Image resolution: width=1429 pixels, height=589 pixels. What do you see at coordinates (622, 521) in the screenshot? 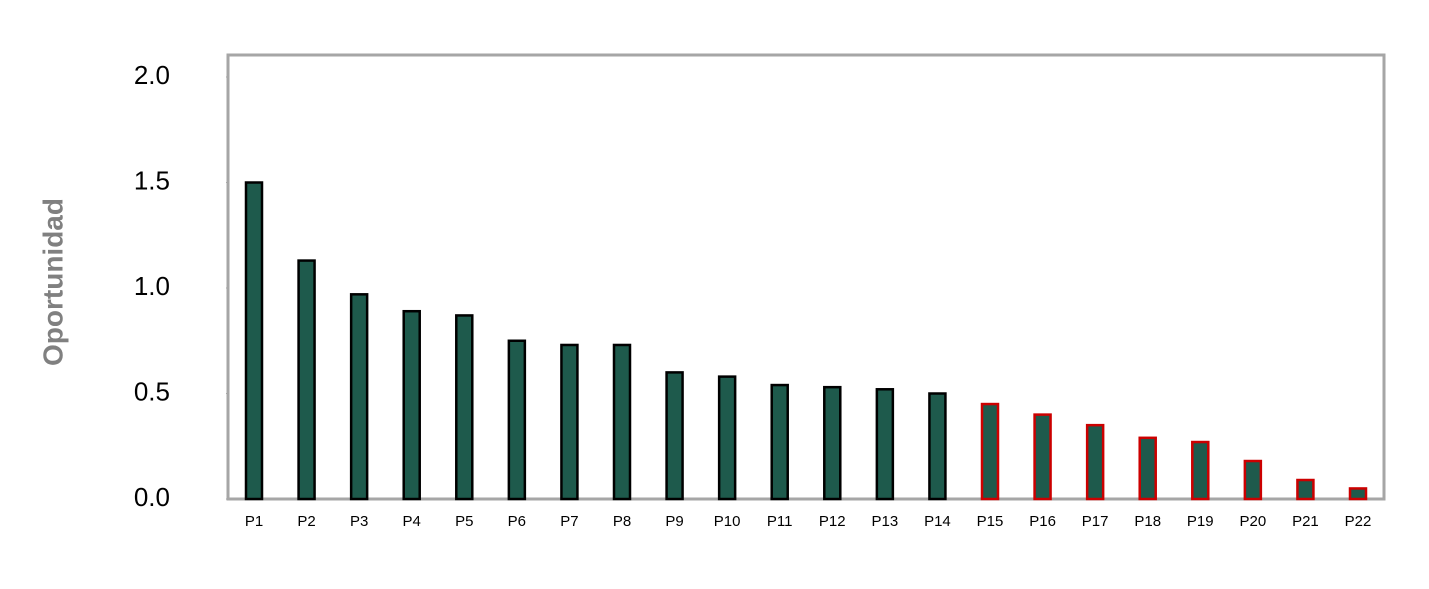
I see `x-tick-label: P8` at bounding box center [622, 521].